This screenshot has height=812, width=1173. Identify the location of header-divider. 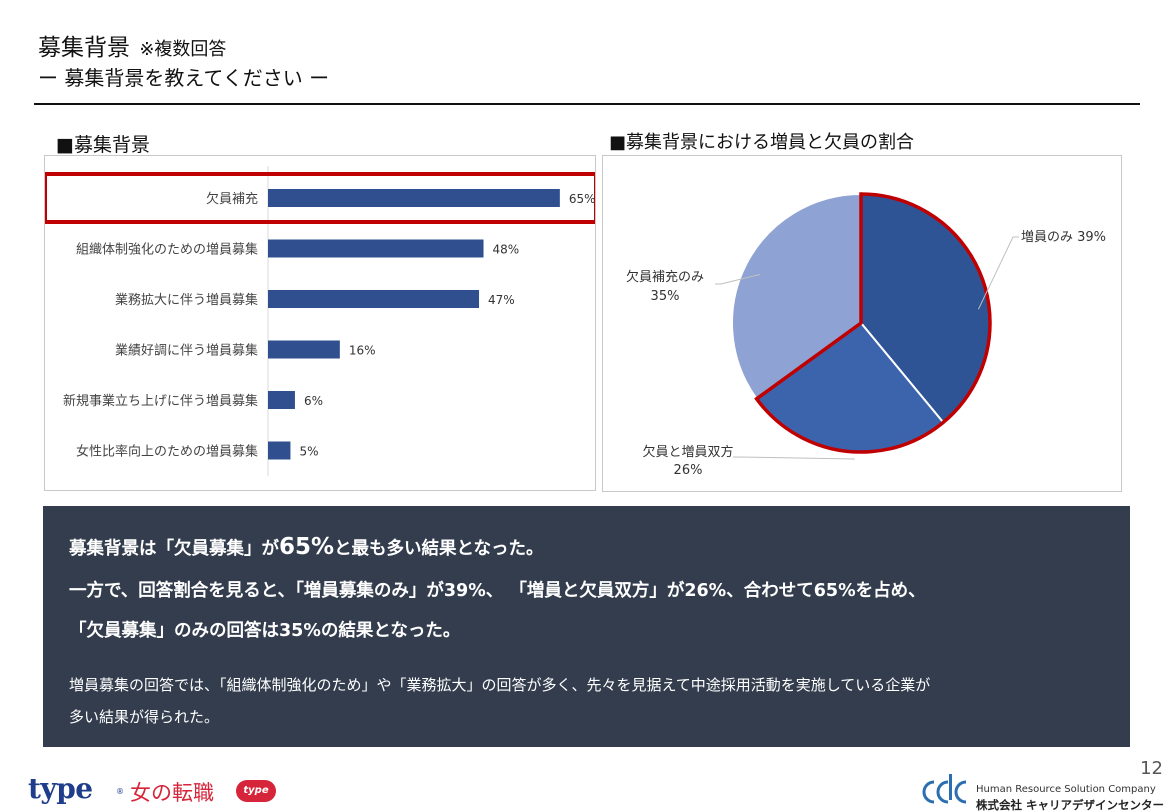
(587, 104).